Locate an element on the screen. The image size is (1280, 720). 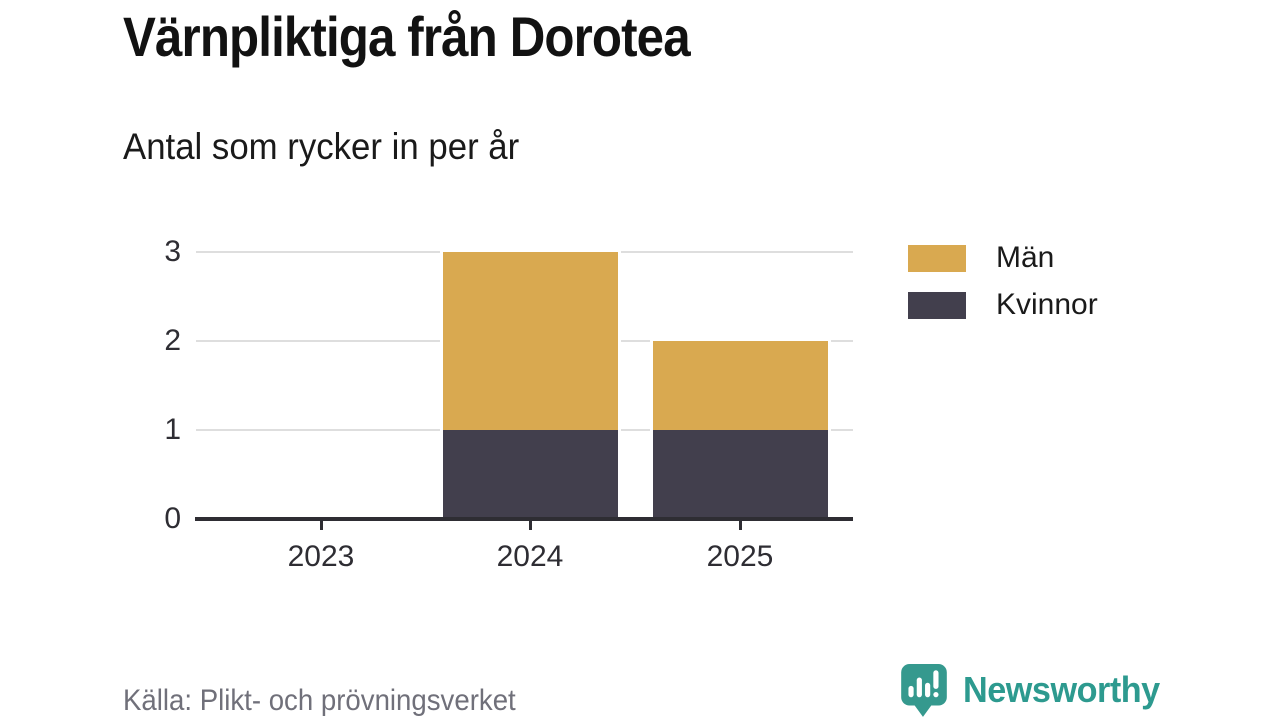
y-axis-tick-label: 2 is located at coordinates (172, 340).